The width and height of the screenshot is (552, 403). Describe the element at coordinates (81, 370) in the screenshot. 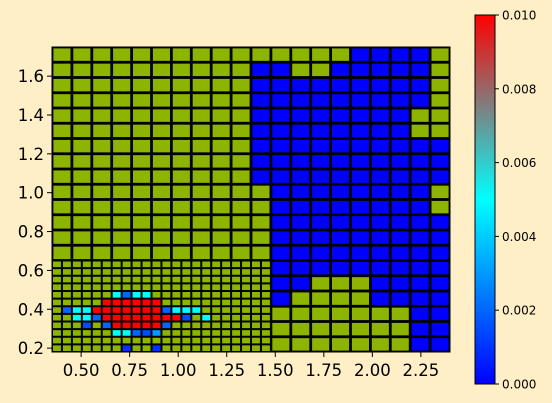

I see `x-tick-label: 0.50` at that location.